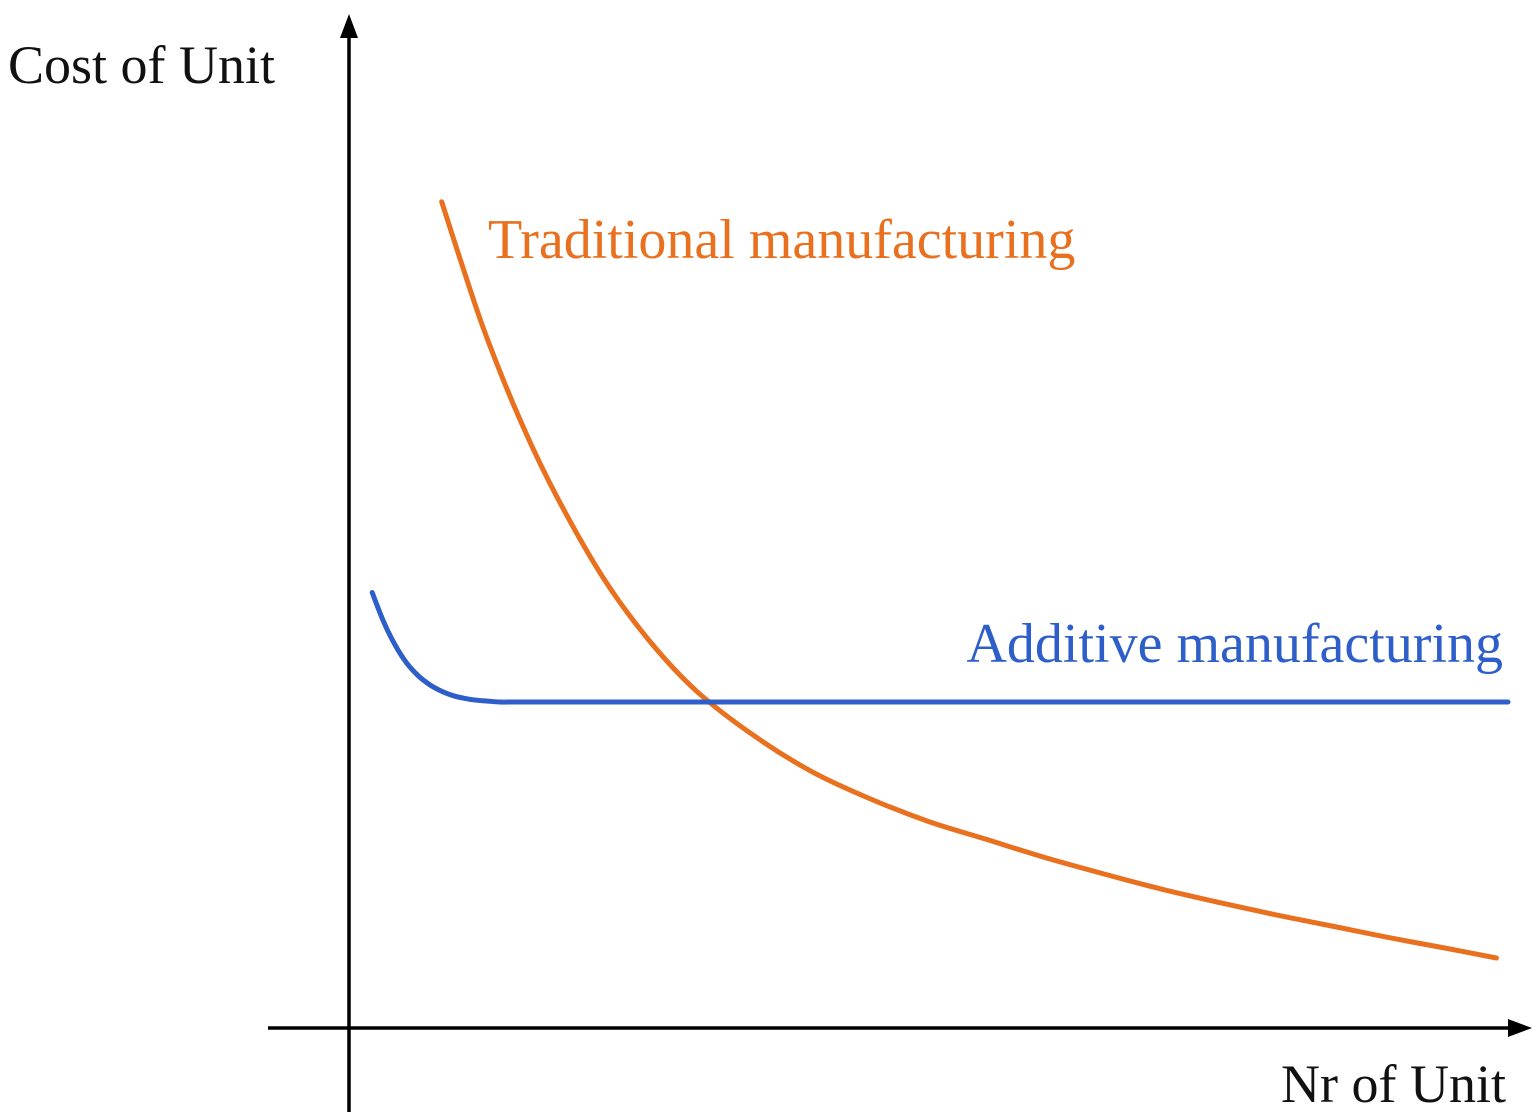 This screenshot has height=1120, width=1536. What do you see at coordinates (349, 26) in the screenshot?
I see `y-axis-arrowhead` at bounding box center [349, 26].